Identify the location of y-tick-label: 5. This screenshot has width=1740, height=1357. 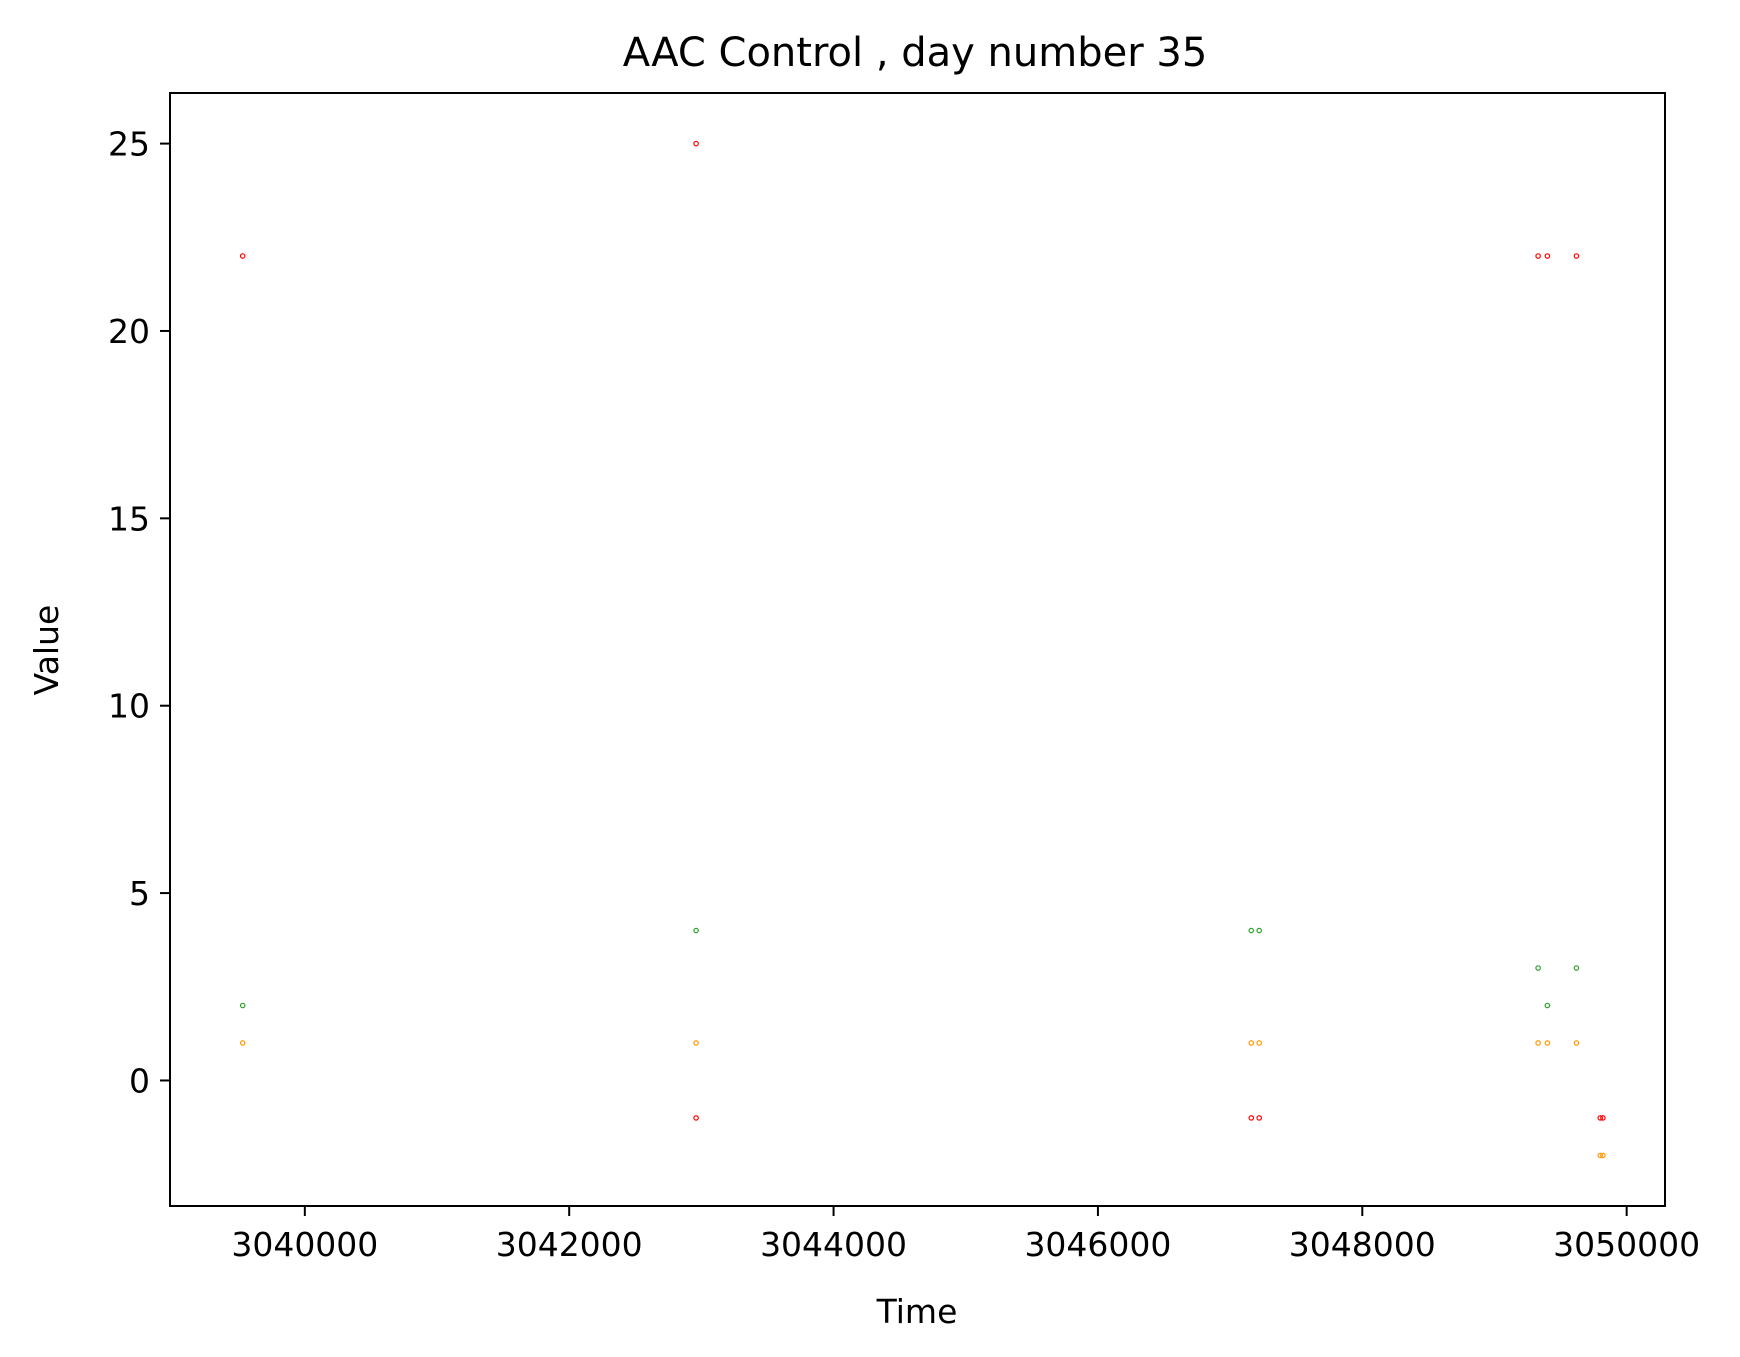
(139, 893).